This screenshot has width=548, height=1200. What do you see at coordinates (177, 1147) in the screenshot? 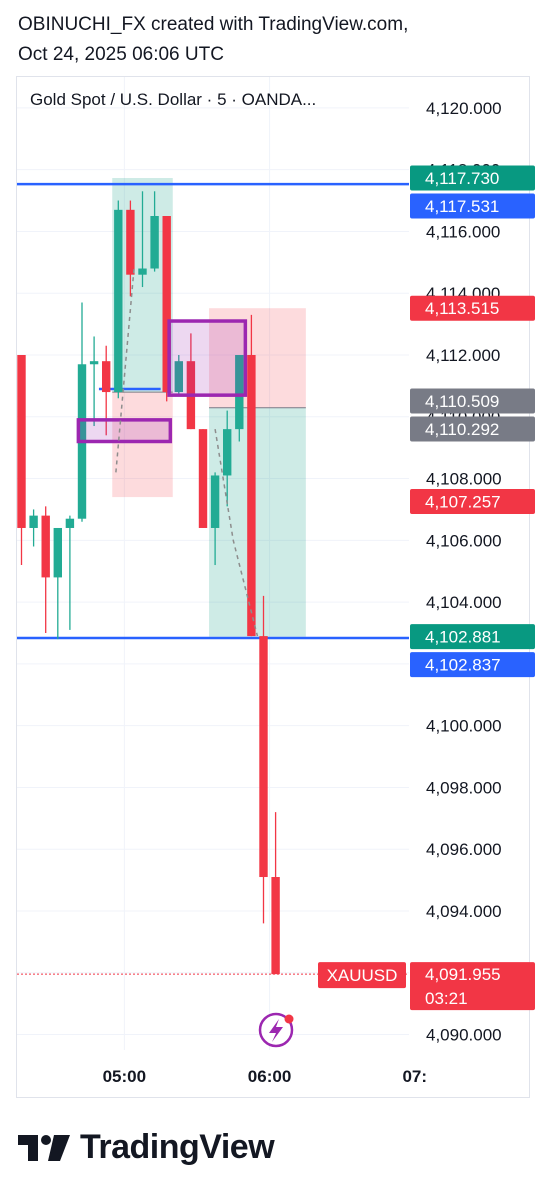
I see `tradingview-logo-text: TradingView` at bounding box center [177, 1147].